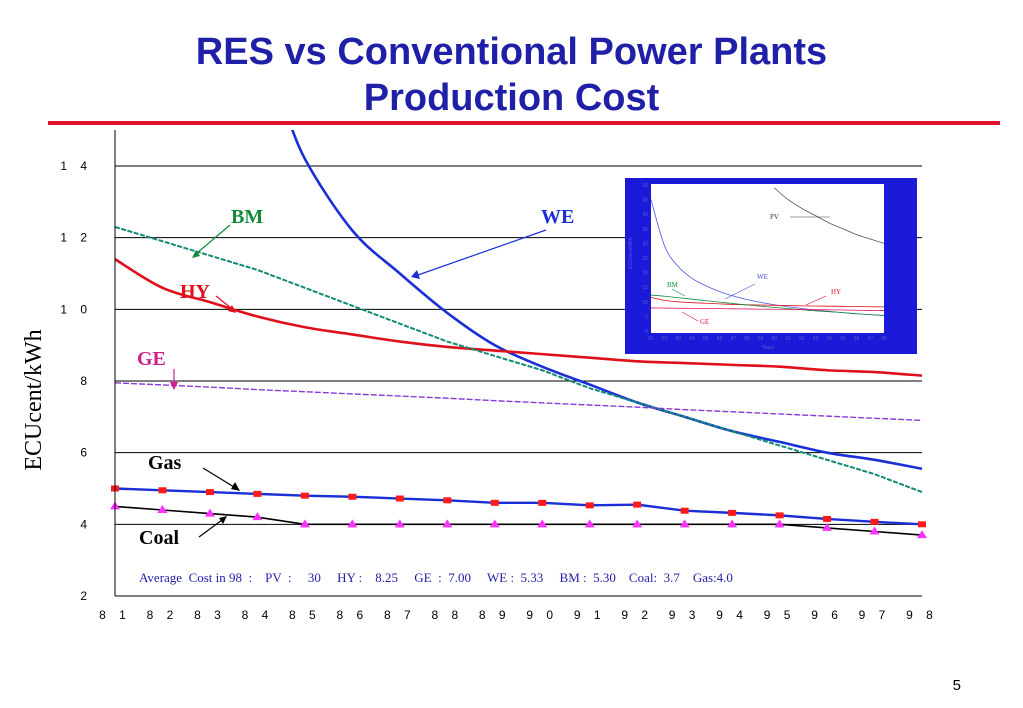 This screenshot has width=1023, height=708. Describe the element at coordinates (218, 477) in the screenshot. I see `arrow-gas` at that location.